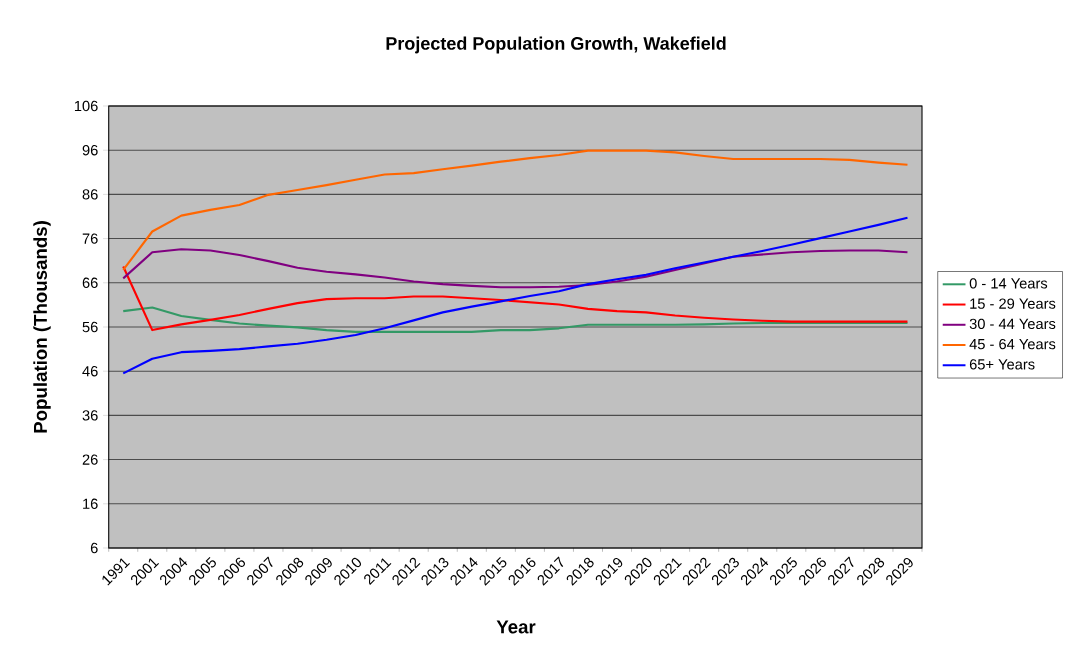 This screenshot has width=1092, height=655. Describe the element at coordinates (90, 503) in the screenshot. I see `y-tick-label: 16` at that location.